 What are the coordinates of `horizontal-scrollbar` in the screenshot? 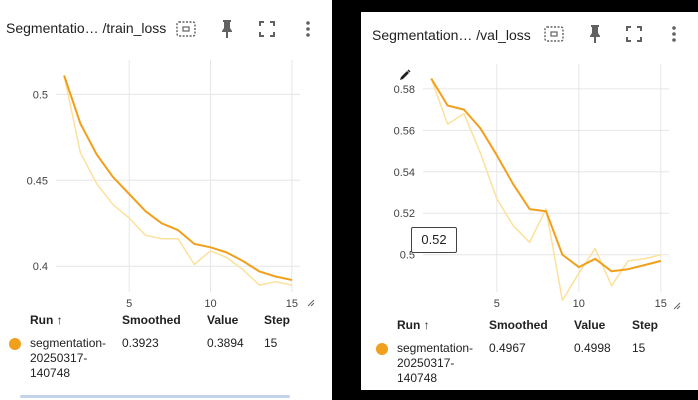 It's located at (155, 396).